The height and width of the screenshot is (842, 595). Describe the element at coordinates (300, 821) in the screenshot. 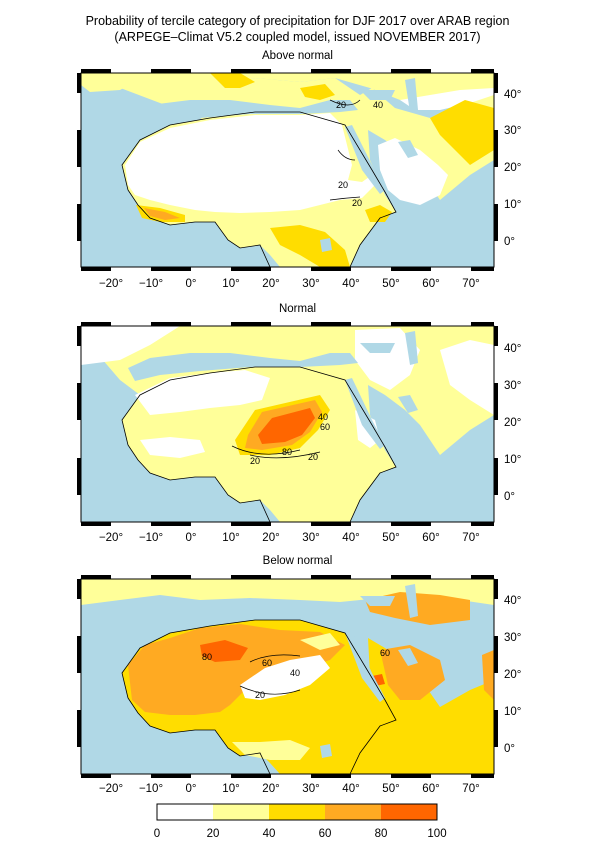

I see `colorbar: 0 20 40 60 80 100` at that location.